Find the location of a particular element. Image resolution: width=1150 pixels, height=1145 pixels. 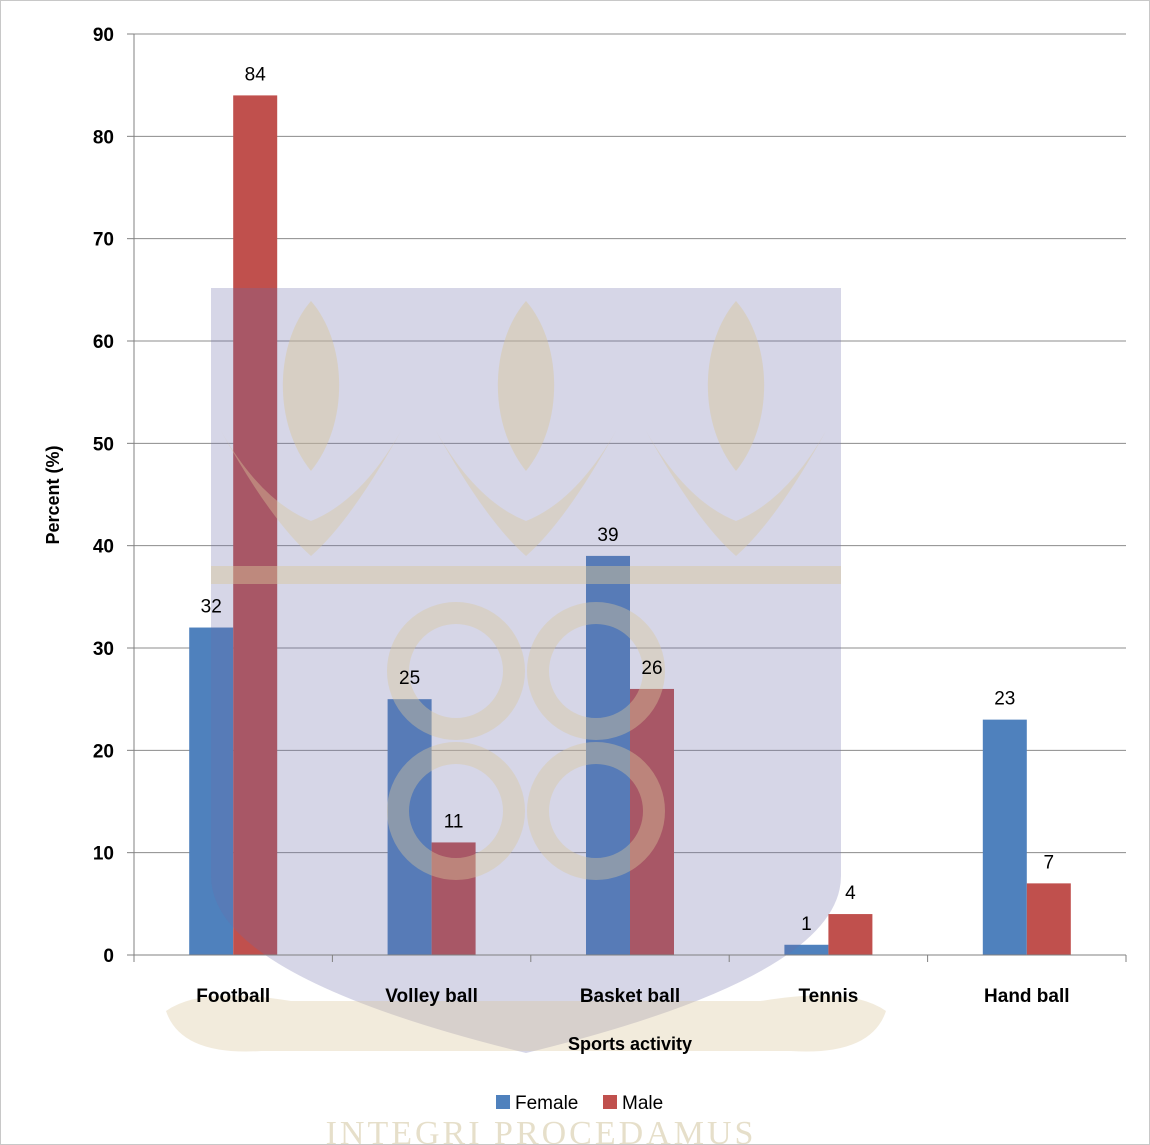

legend-swatch-female is located at coordinates (503, 1102).